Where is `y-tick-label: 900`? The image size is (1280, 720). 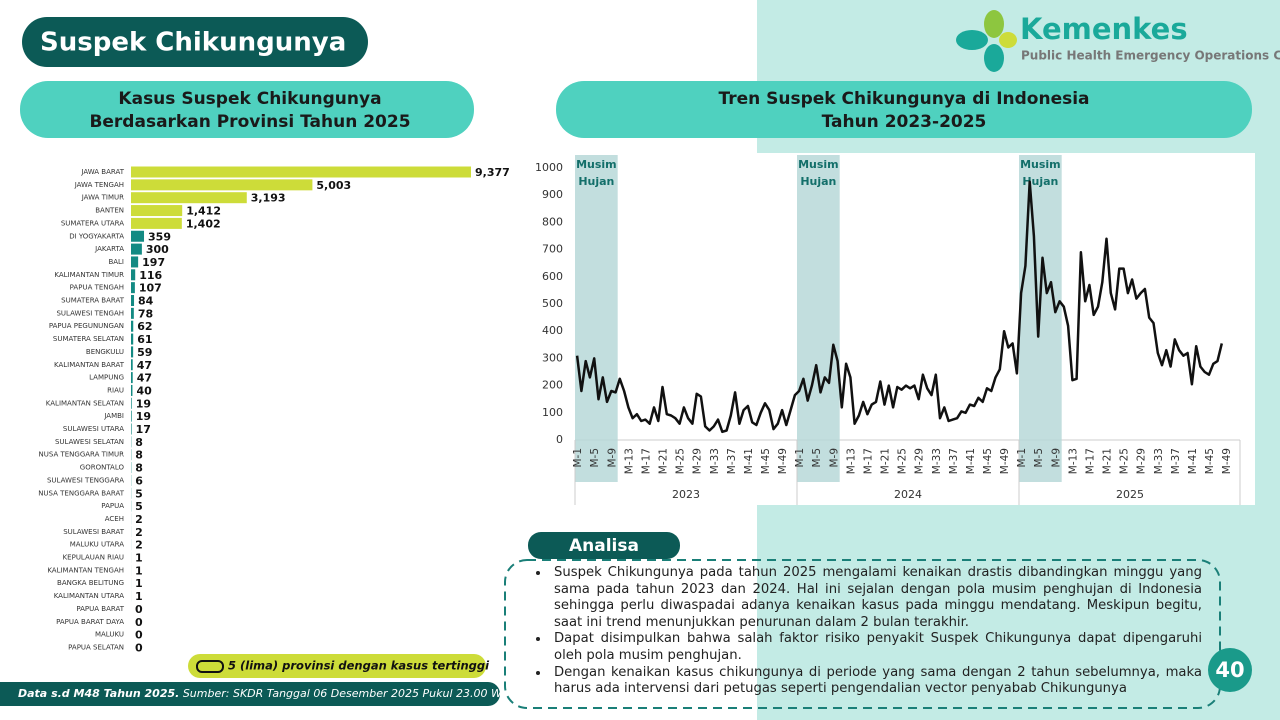 y-tick-label: 900 is located at coordinates (552, 194).